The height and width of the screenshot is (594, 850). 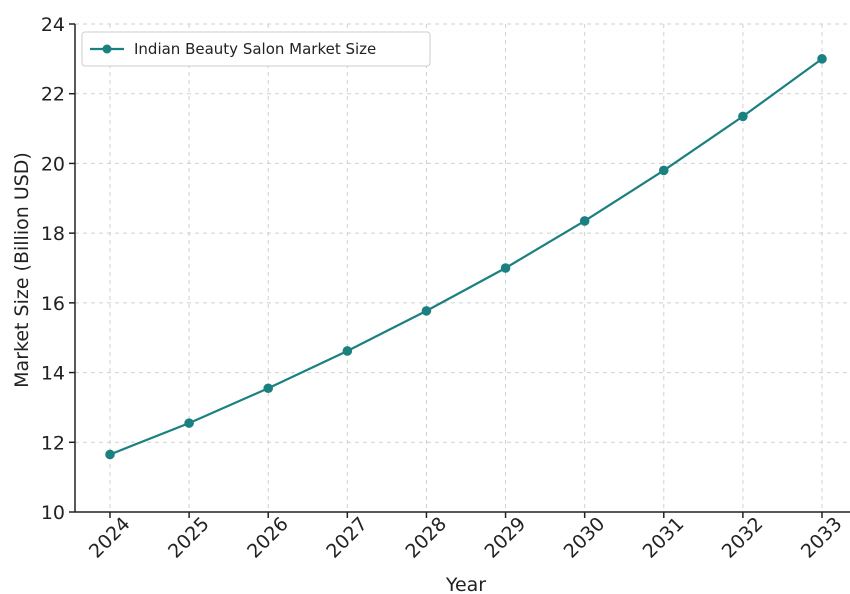 I want to click on legend-point-marker, so click(x=107, y=49).